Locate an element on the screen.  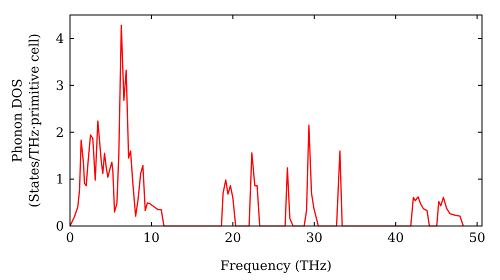
x-tick-label: 10 is located at coordinates (151, 238).